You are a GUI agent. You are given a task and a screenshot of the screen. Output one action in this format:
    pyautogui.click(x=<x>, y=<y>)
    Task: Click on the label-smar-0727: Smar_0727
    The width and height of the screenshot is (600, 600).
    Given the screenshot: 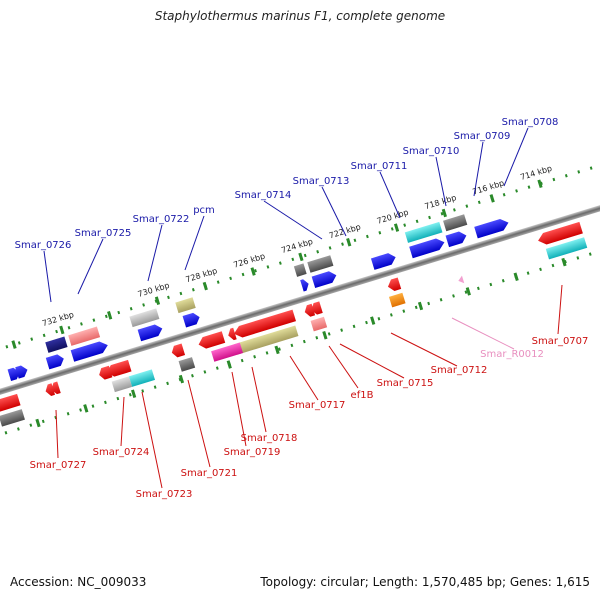 What is the action you would take?
    pyautogui.click(x=58, y=465)
    